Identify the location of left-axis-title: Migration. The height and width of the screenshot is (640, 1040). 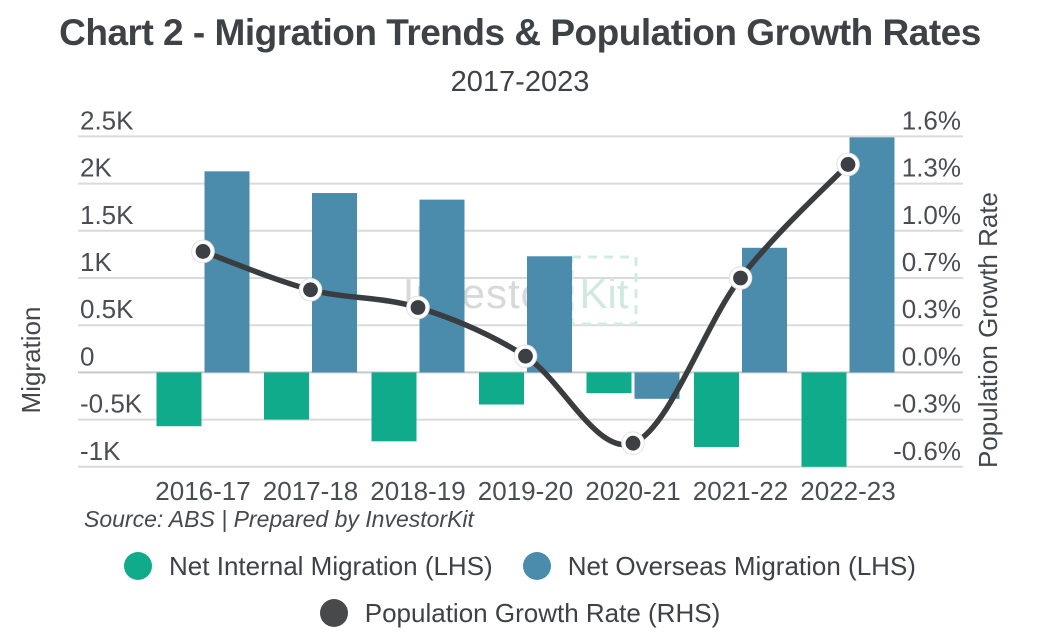
(31, 360).